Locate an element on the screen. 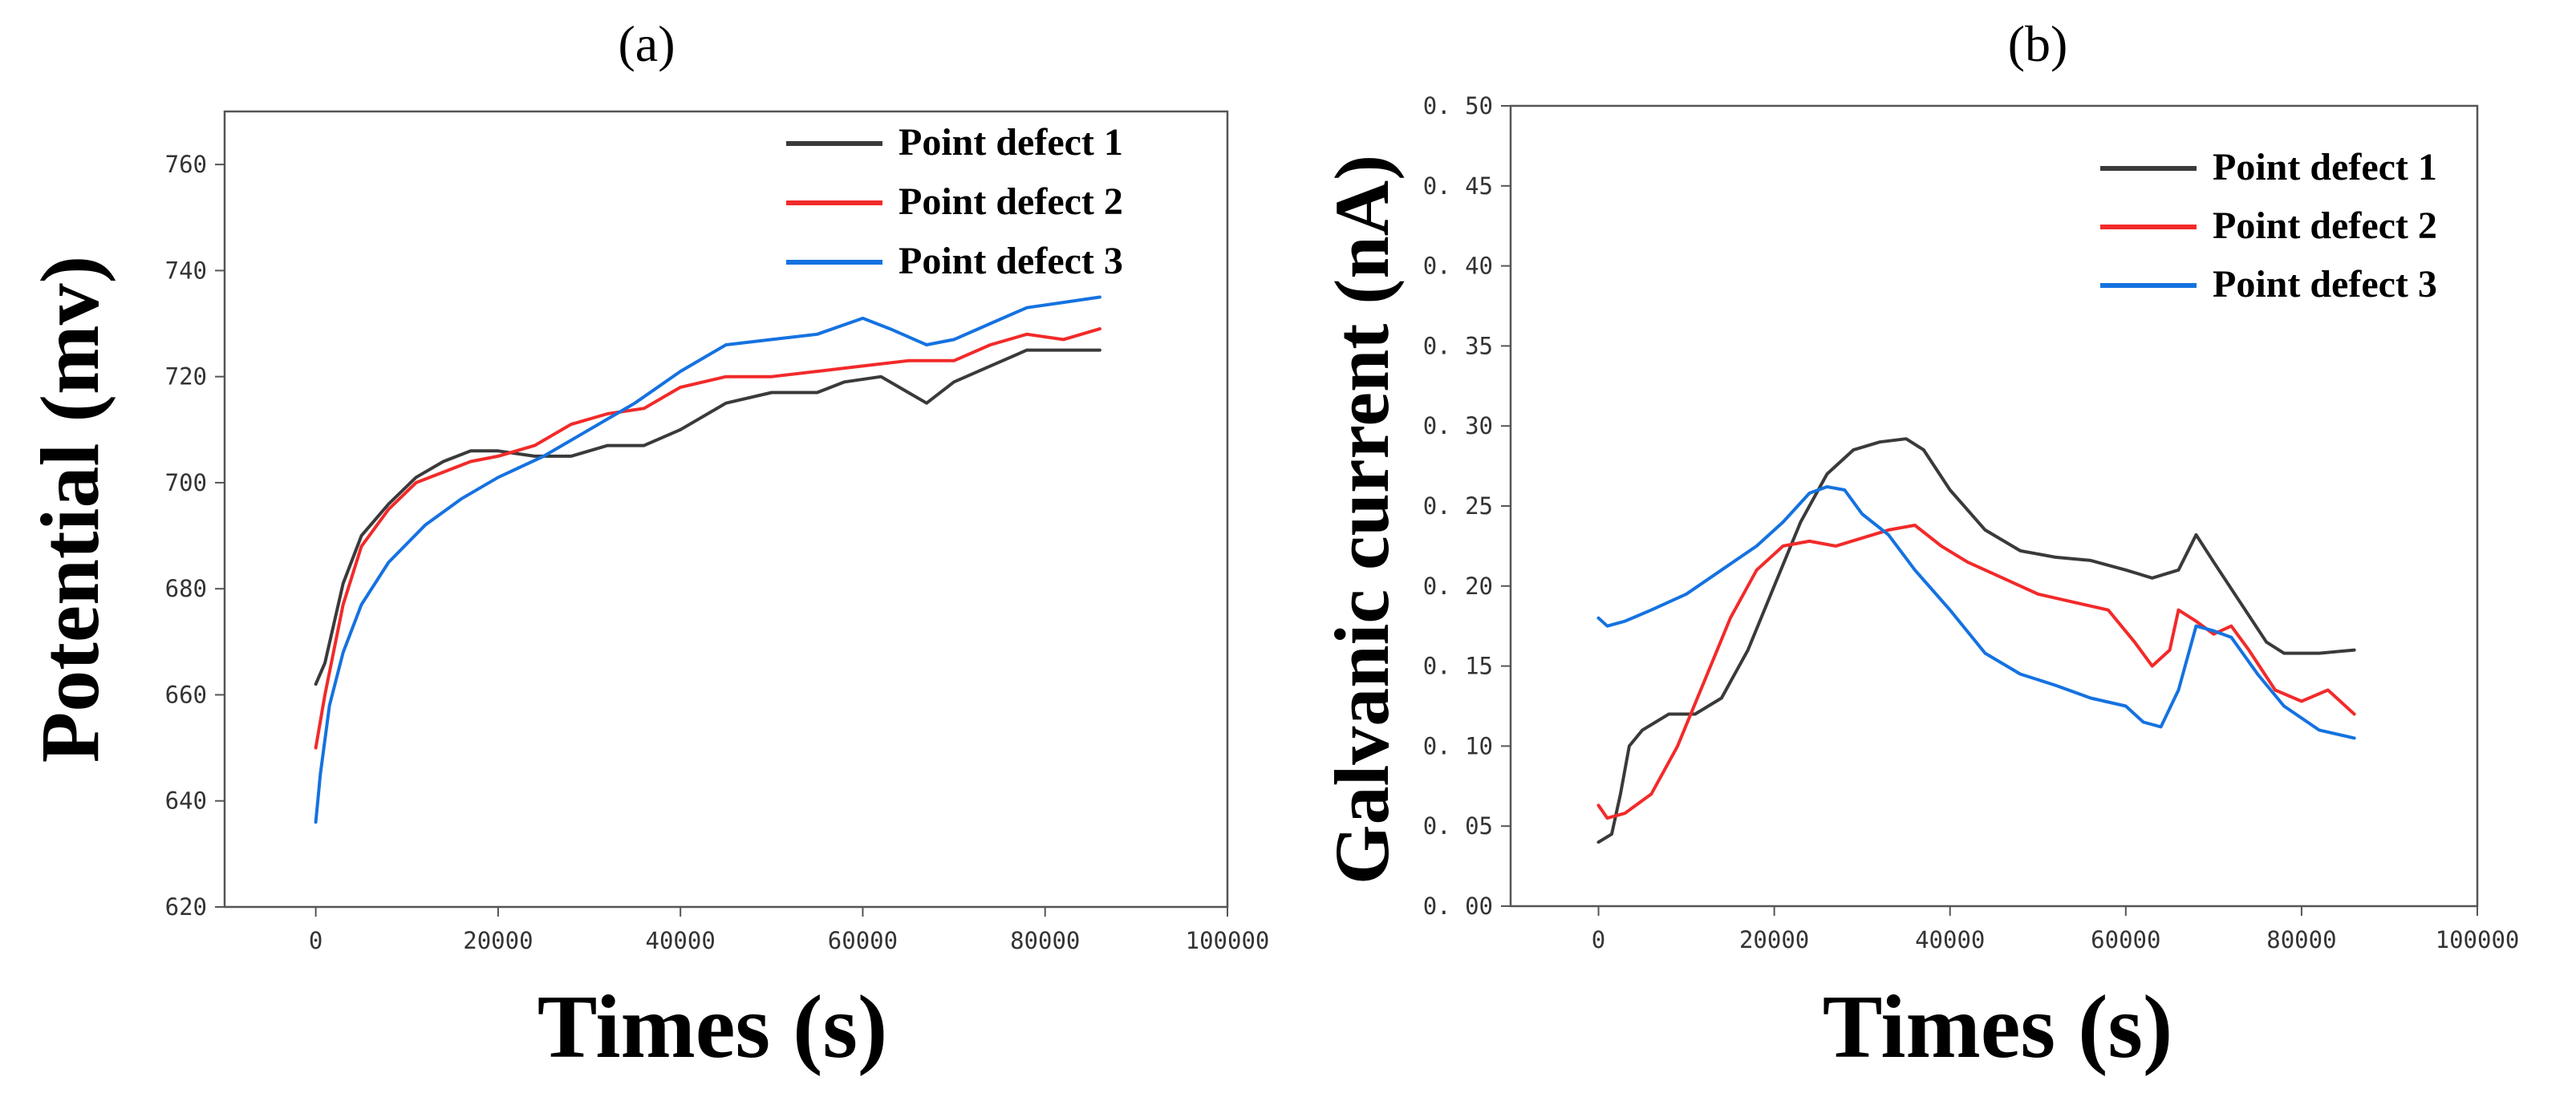  panel-a-x-ticks: 0 20000 40000 60000 80000 100000 is located at coordinates (789, 931).